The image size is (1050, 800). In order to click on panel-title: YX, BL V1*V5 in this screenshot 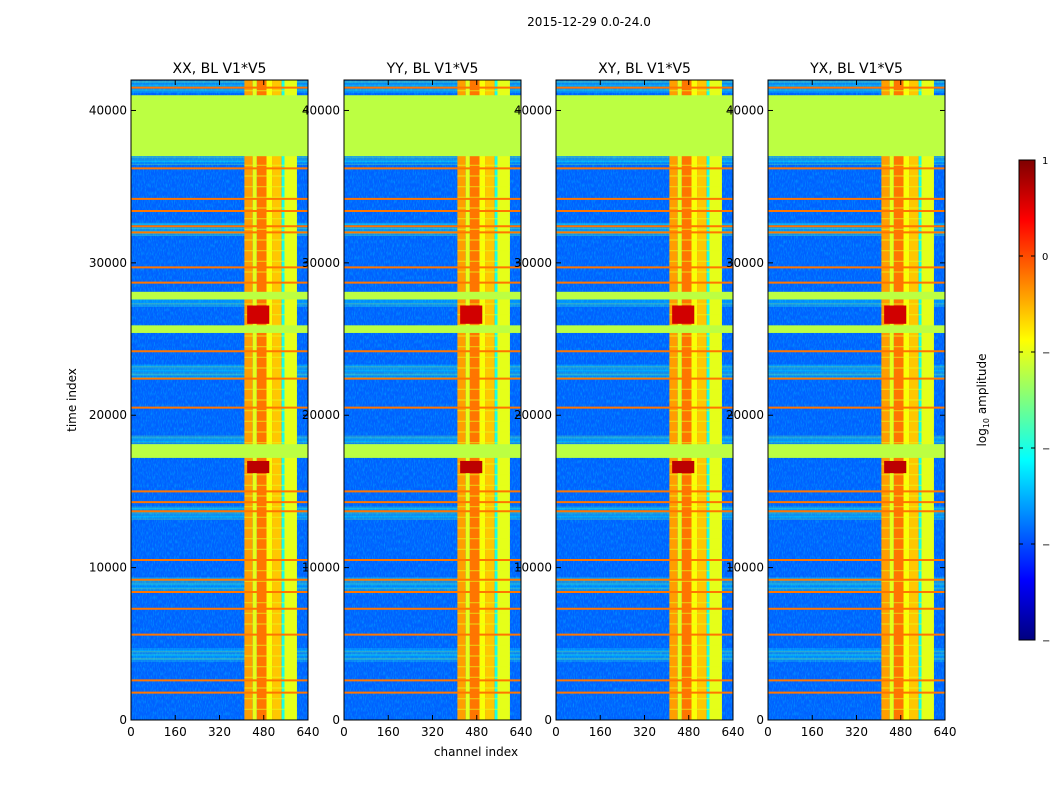, I will do `click(856, 69)`.